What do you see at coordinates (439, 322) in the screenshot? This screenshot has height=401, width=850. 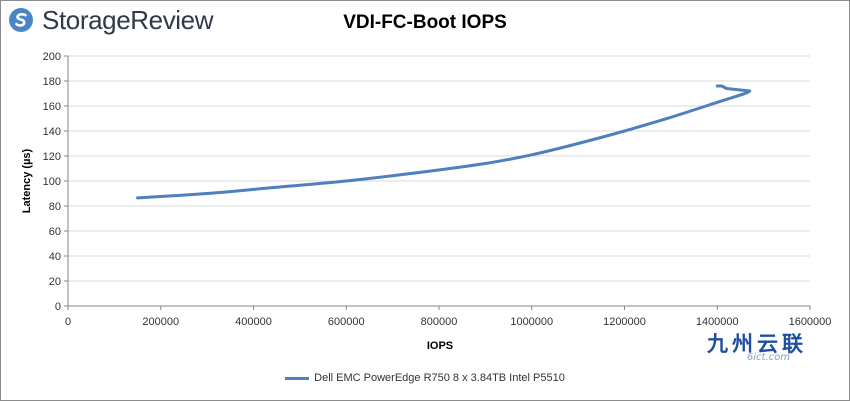 I see `x-tick-label: 800000` at bounding box center [439, 322].